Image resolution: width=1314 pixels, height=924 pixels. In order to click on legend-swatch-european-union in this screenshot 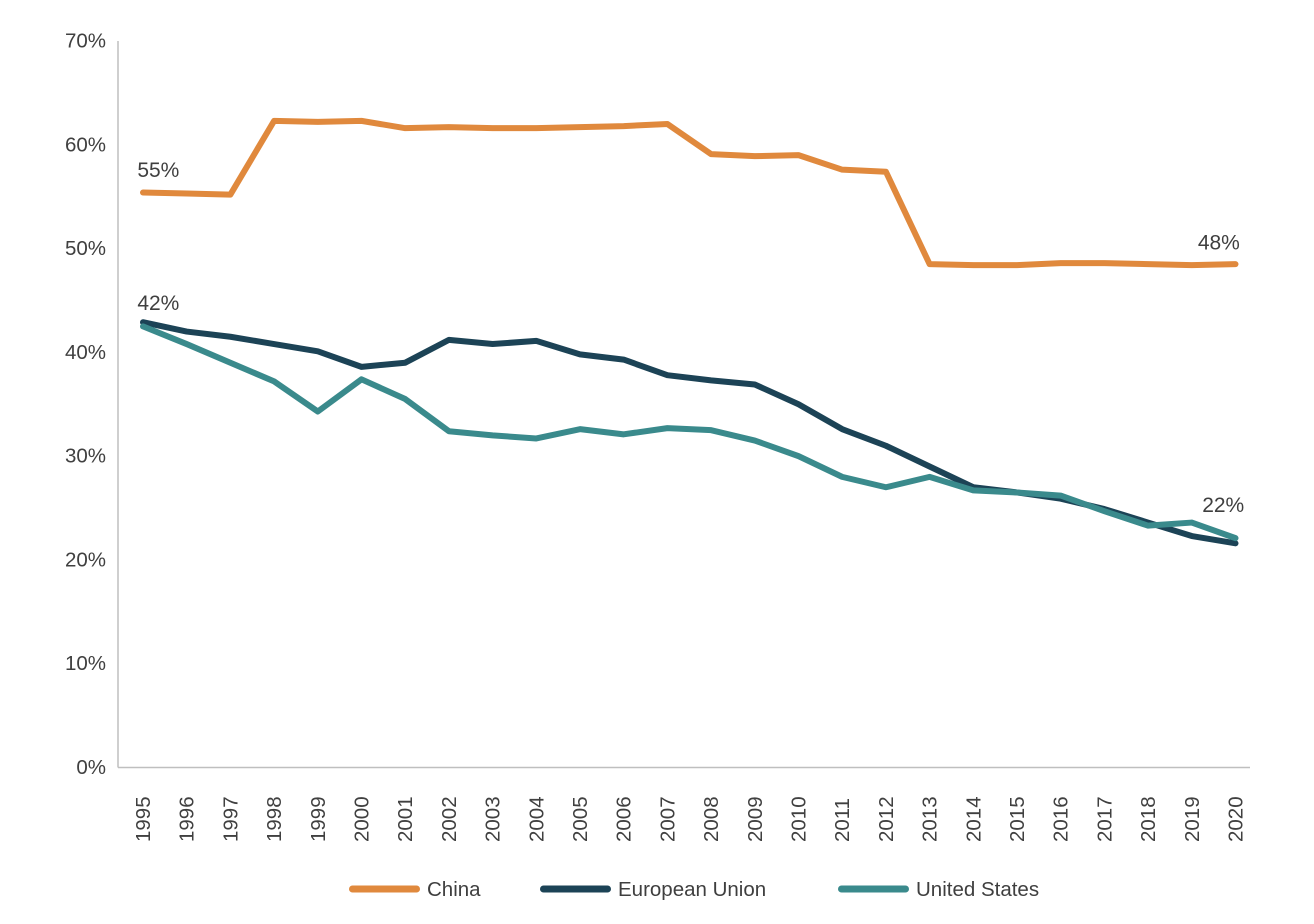, I will do `click(575, 889)`.